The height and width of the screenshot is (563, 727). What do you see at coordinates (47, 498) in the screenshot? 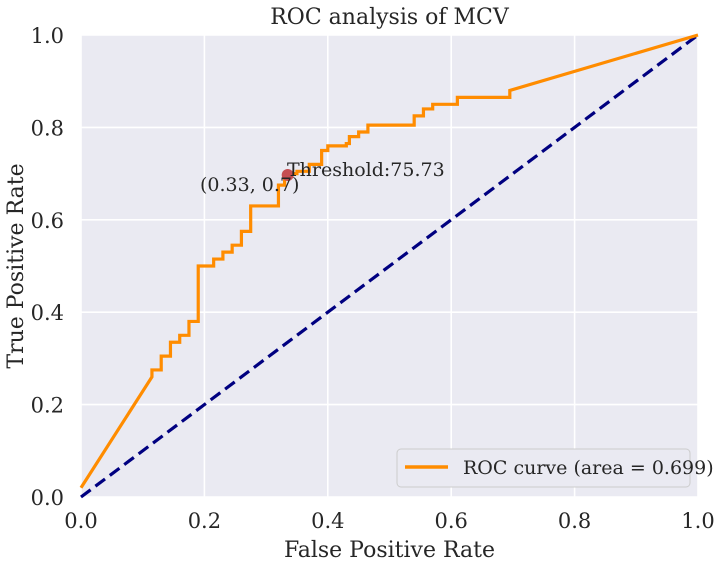
I see `y-tick-label: 0.0` at bounding box center [47, 498].